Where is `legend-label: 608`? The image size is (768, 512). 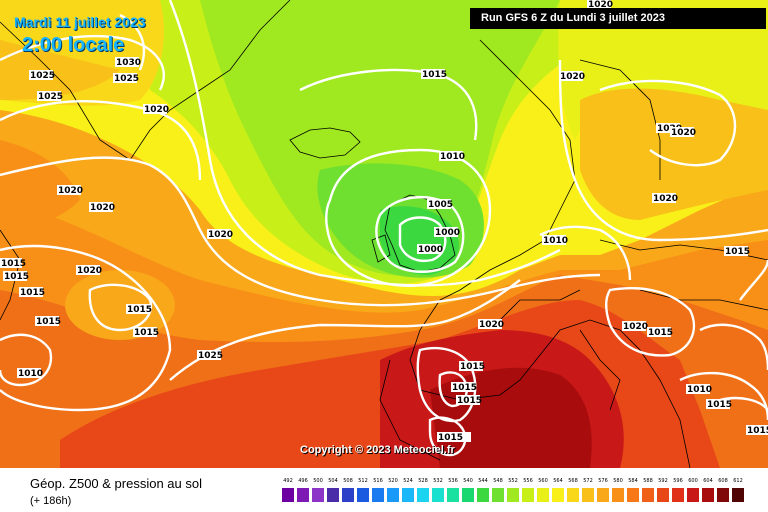 legend-label: 608 is located at coordinates (723, 481).